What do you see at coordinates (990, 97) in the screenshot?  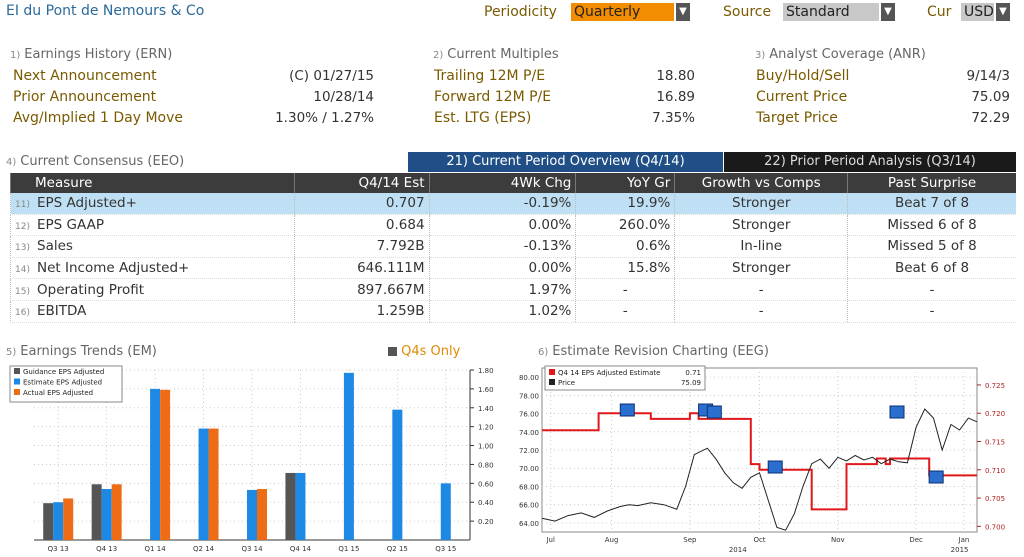 I see `current-price-value: 75.09` at bounding box center [990, 97].